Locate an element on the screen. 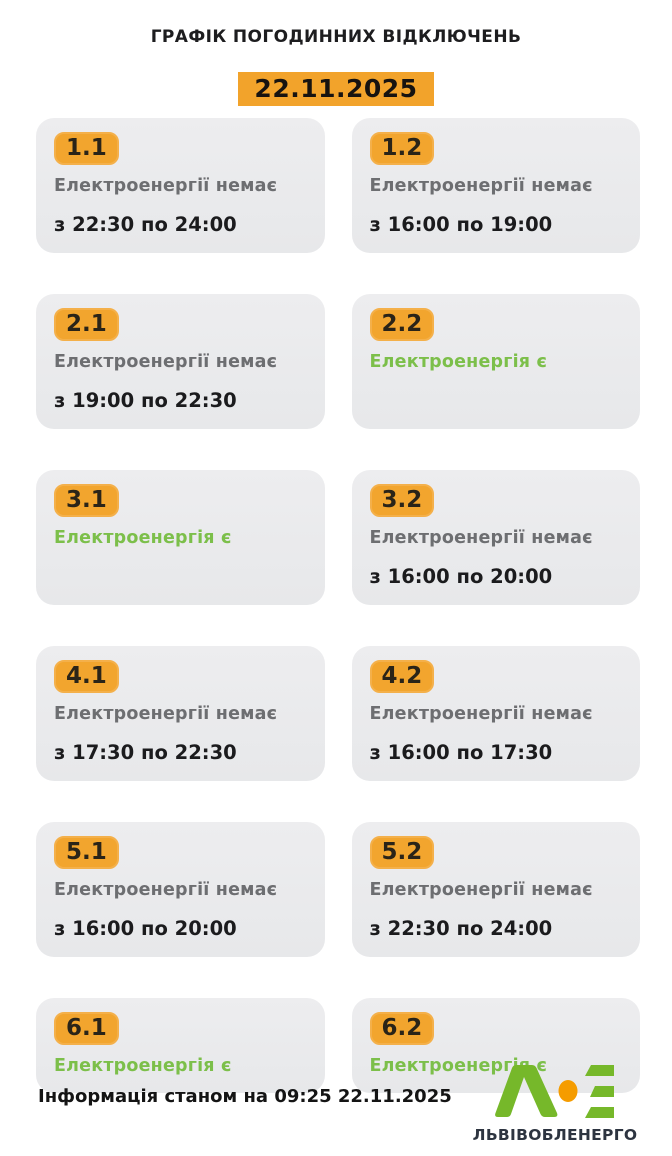 The height and width of the screenshot is (1156, 672). company-logo: ЛЬВІВОБЛЕНЕРГО is located at coordinates (555, 1103).